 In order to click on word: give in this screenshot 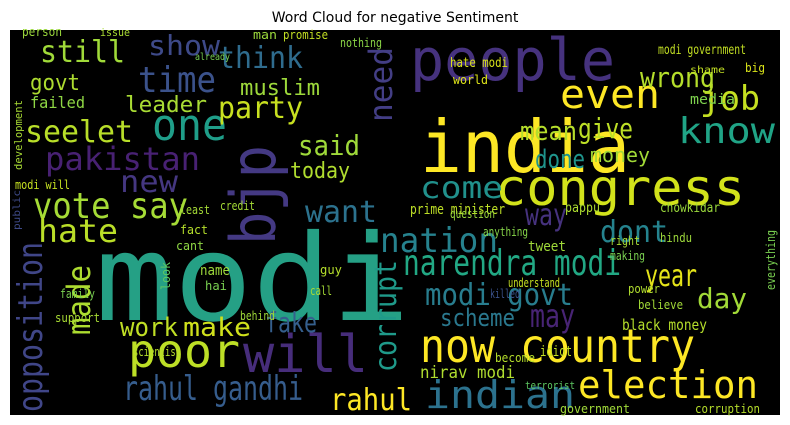, I will do `click(605, 128)`.